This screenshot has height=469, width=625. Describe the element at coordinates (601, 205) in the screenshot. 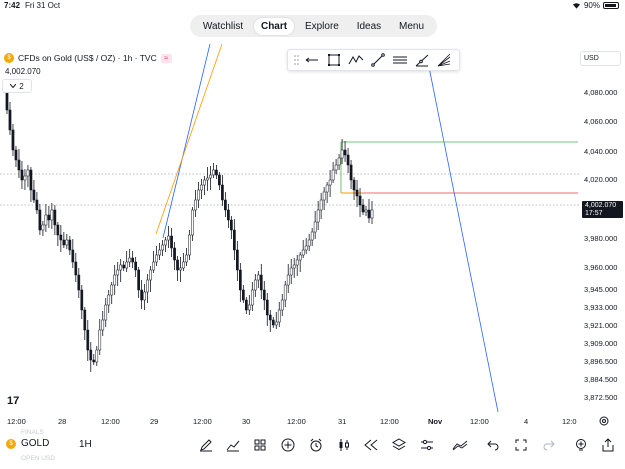

I see `last-price-value: 4,002.070` at that location.